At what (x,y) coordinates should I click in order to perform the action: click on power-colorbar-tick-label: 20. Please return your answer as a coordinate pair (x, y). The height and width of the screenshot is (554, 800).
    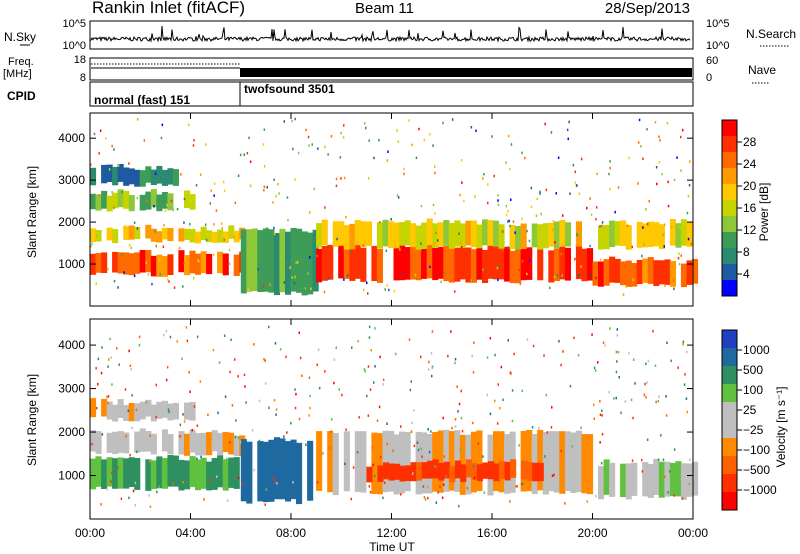
    Looking at the image, I should click on (750, 186).